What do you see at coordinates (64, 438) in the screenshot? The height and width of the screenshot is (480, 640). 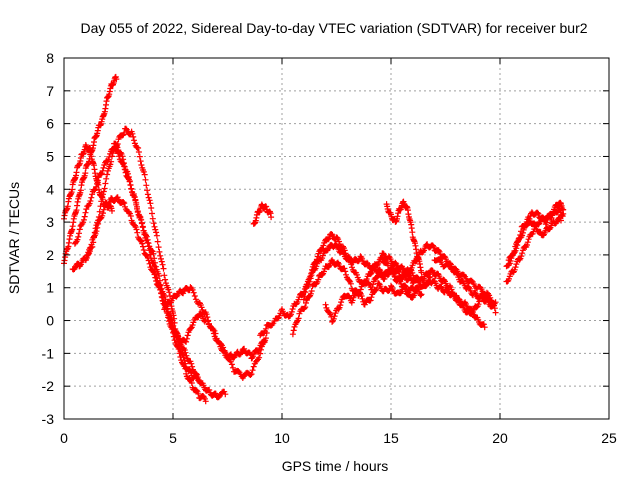 I see `x-tick-label: 0` at bounding box center [64, 438].